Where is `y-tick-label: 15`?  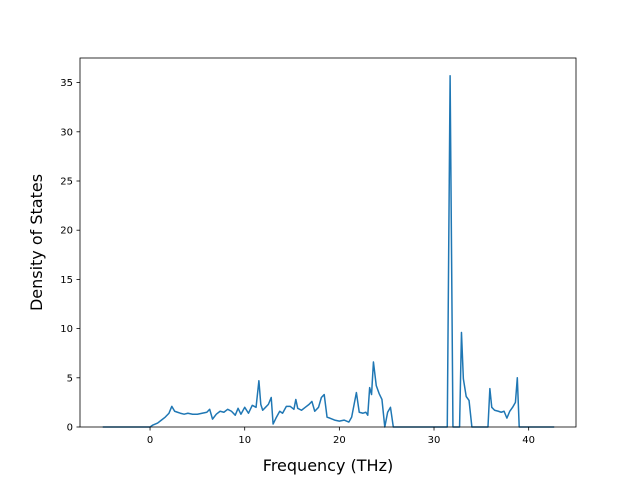 y-tick-label: 15 is located at coordinates (66, 280).